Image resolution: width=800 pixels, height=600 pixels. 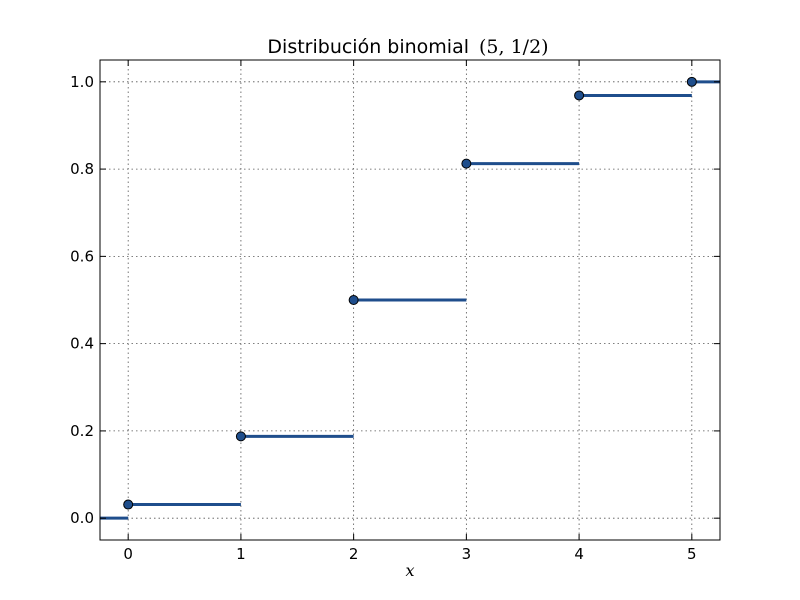 What do you see at coordinates (368, 47) in the screenshot?
I see `chart-title-text: Distribución binomial` at bounding box center [368, 47].